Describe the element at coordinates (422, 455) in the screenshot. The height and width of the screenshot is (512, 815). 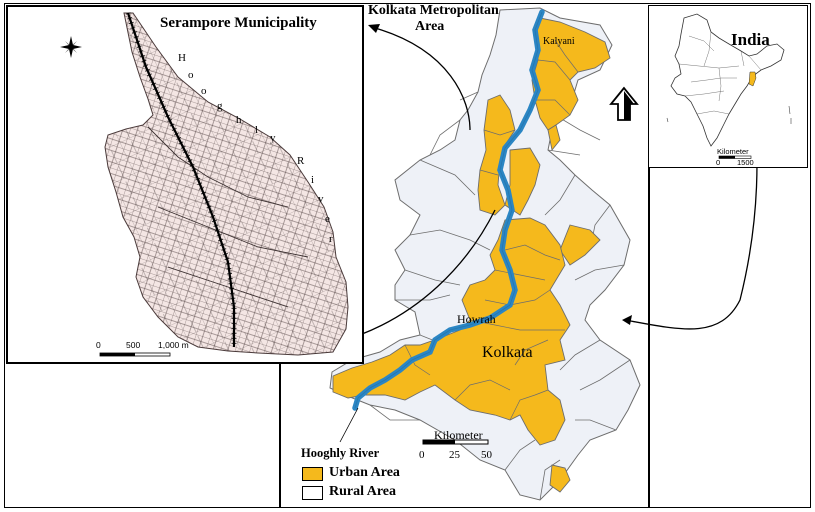
I see `main-scale-tick-0: 0` at that location.